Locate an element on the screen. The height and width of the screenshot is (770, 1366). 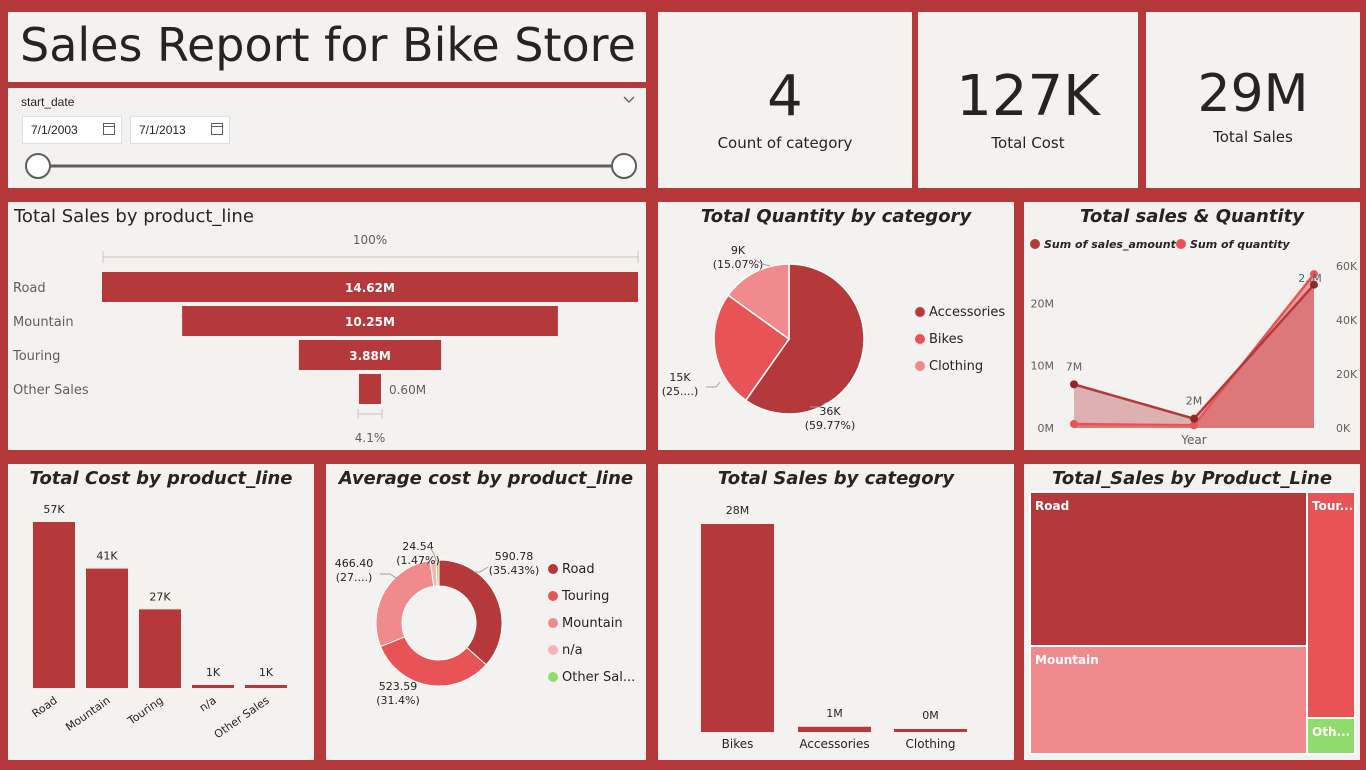
donut-slice is located at coordinates (437, 573).